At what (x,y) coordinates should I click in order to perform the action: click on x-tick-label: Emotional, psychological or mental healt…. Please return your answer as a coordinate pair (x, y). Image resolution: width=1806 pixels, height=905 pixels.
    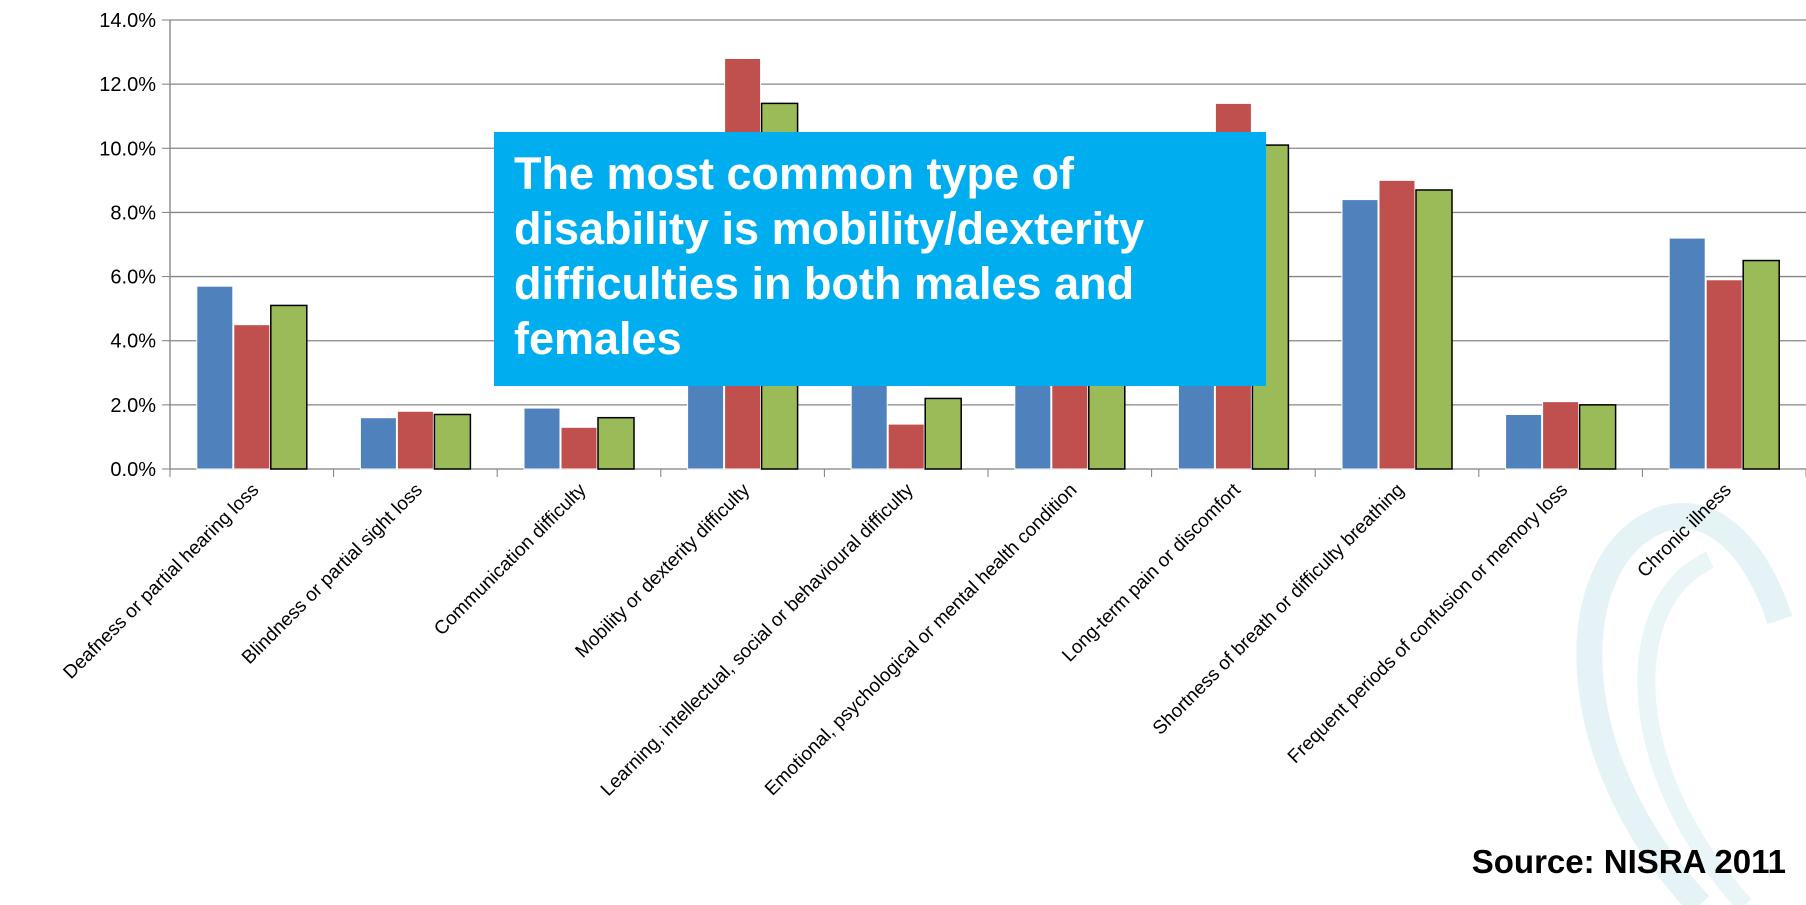
    Looking at the image, I should click on (921, 640).